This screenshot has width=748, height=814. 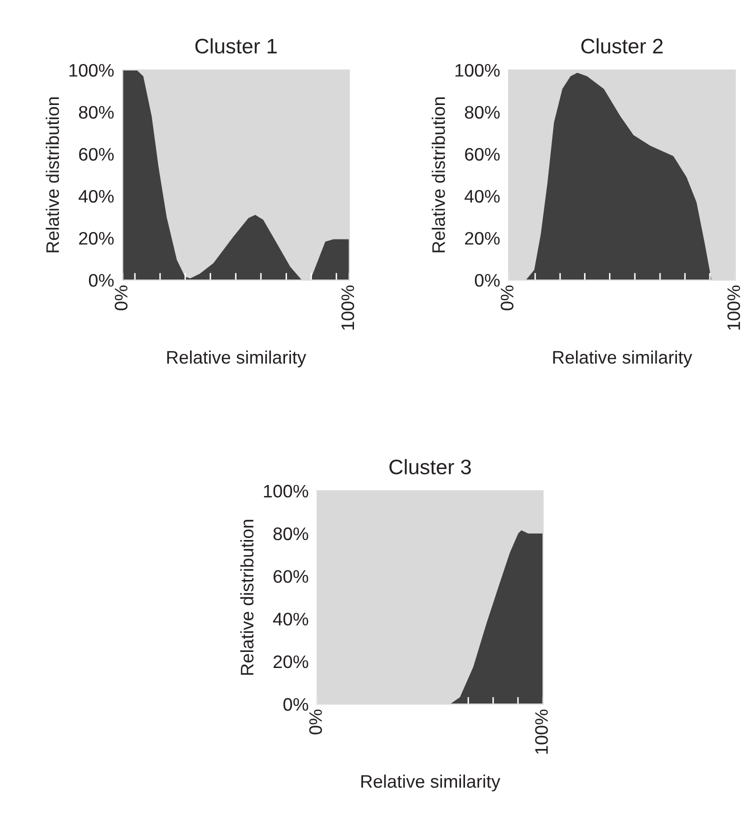 What do you see at coordinates (622, 46) in the screenshot?
I see `chart-title: Cluster 2` at bounding box center [622, 46].